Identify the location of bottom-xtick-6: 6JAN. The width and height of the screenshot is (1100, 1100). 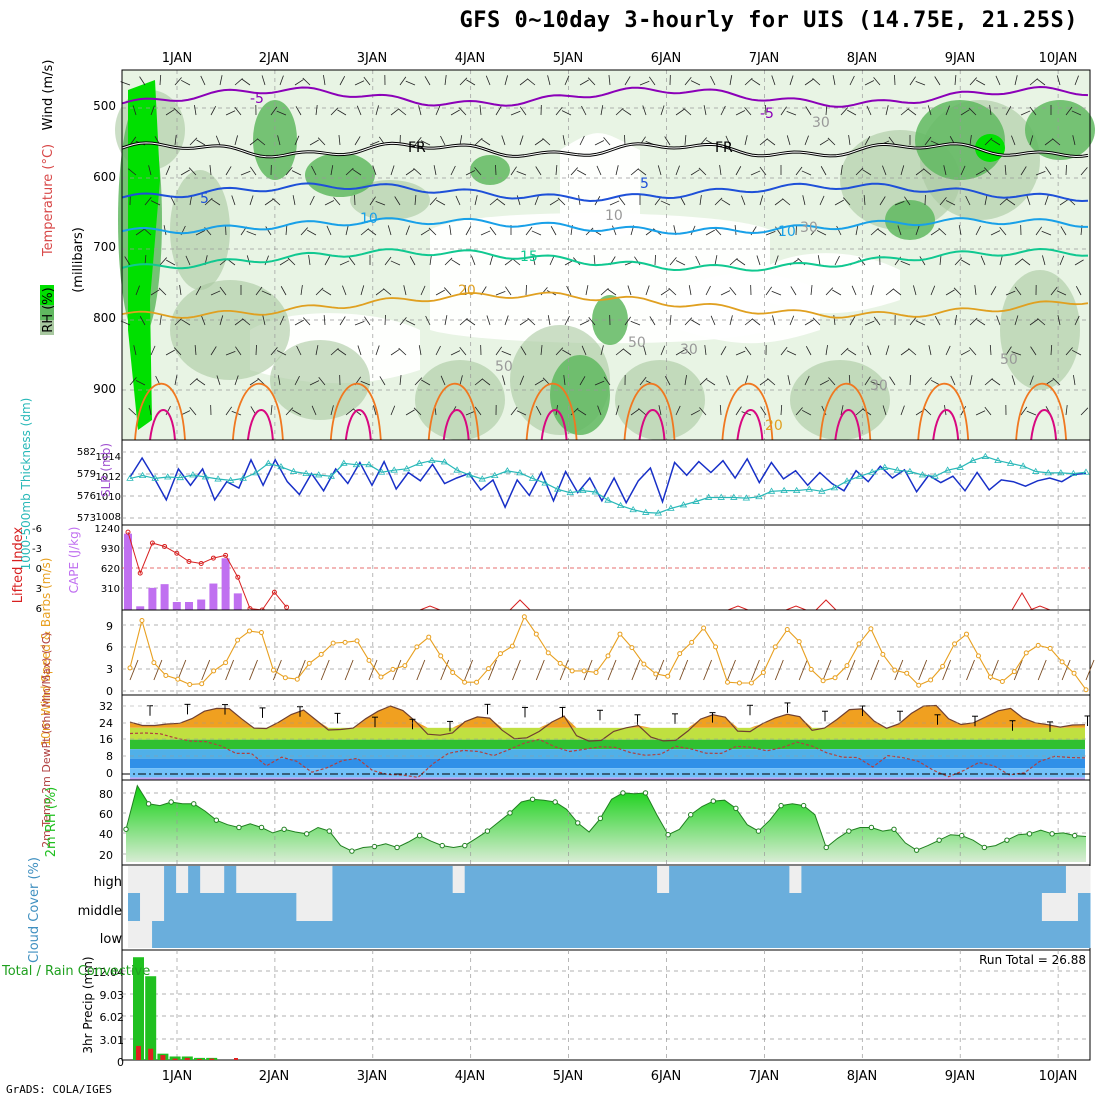
(666, 1076).